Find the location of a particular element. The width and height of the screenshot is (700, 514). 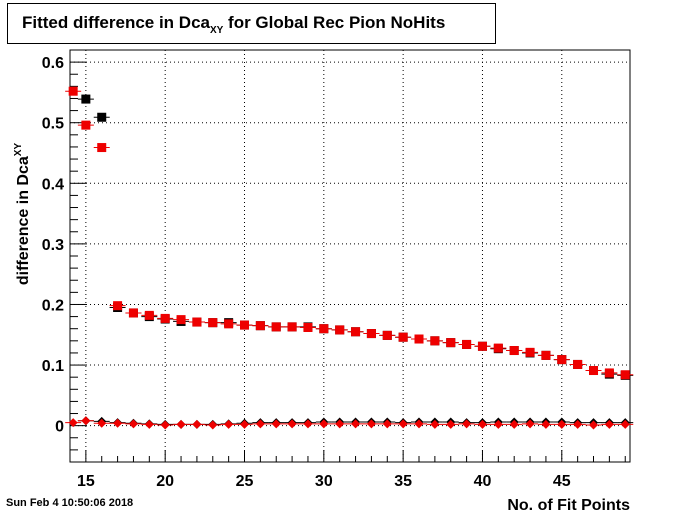

y-tick-label: 0.4 is located at coordinates (53, 184).